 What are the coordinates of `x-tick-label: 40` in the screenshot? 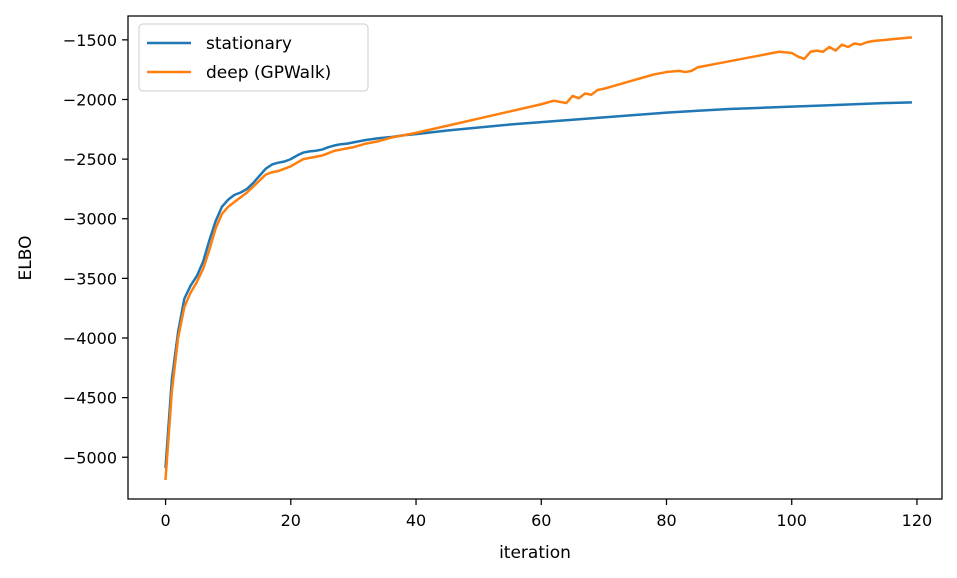 It's located at (416, 520).